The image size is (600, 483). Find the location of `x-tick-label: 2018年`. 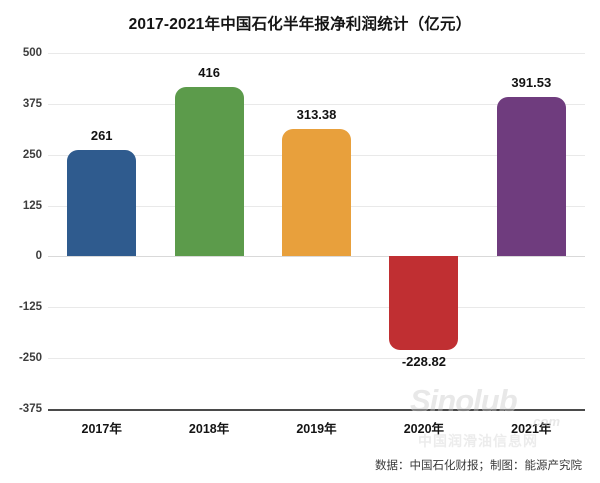

x-tick-label: 2018年 is located at coordinates (209, 429).